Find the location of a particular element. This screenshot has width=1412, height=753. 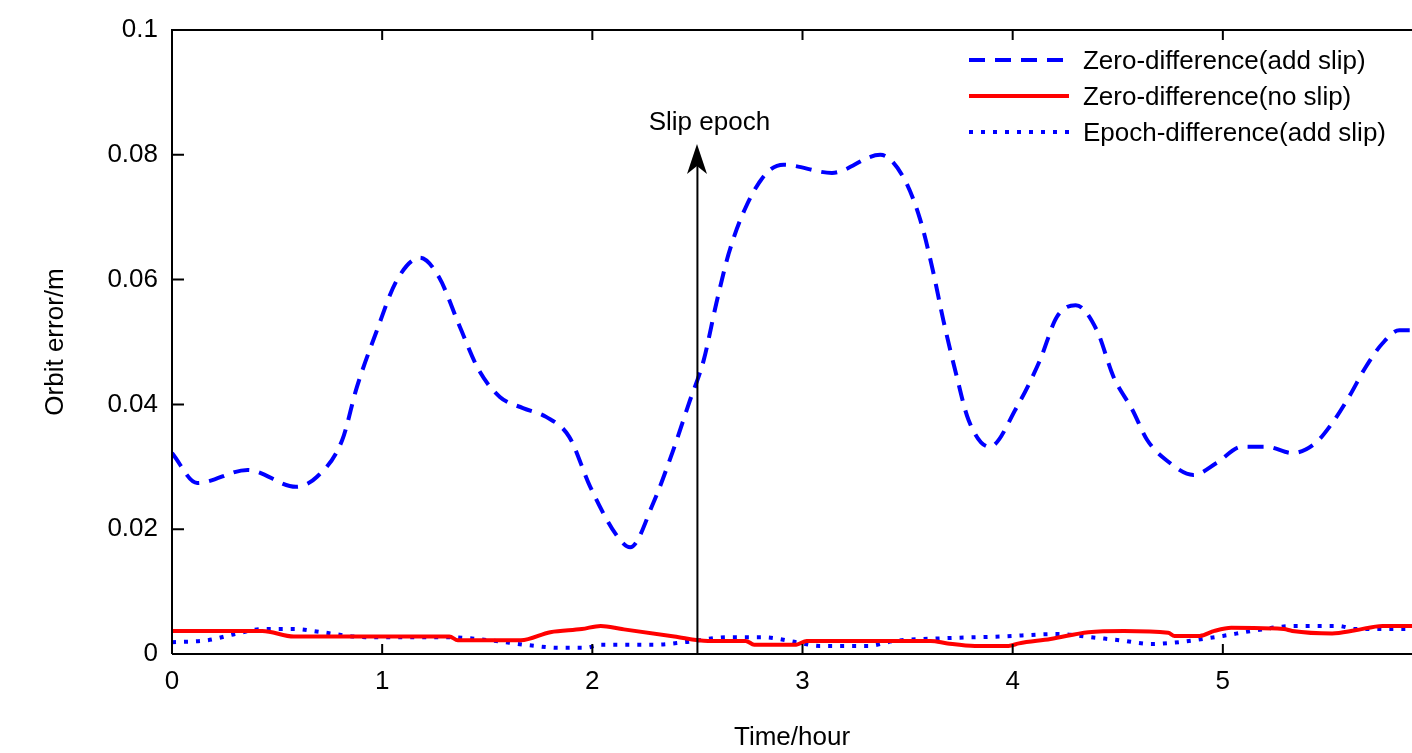

x-tick-label: 2 is located at coordinates (592, 679).